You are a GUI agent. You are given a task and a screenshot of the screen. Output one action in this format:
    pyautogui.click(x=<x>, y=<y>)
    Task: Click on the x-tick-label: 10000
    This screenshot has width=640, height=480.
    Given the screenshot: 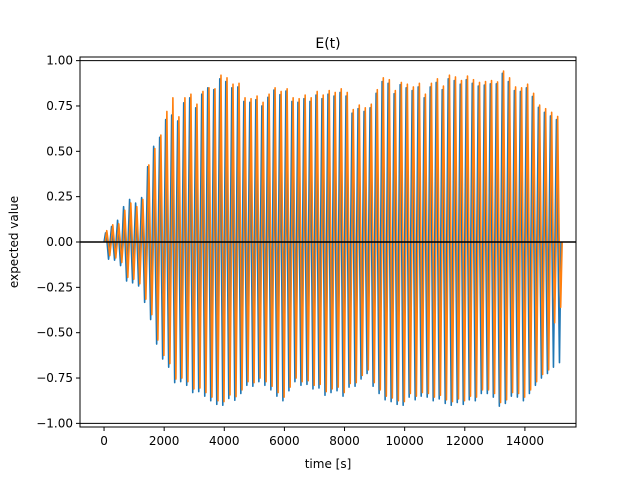 What is the action you would take?
    pyautogui.click(x=405, y=441)
    